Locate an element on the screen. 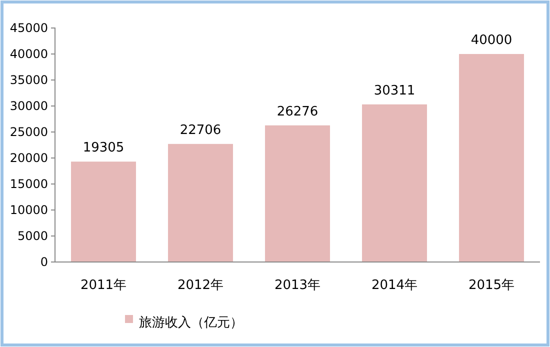 The height and width of the screenshot is (347, 550). data-label: 22706 is located at coordinates (201, 130).